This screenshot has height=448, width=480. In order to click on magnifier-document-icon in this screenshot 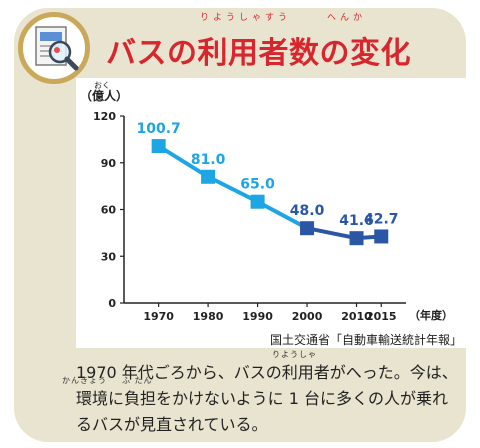, I will do `click(54, 48)`.